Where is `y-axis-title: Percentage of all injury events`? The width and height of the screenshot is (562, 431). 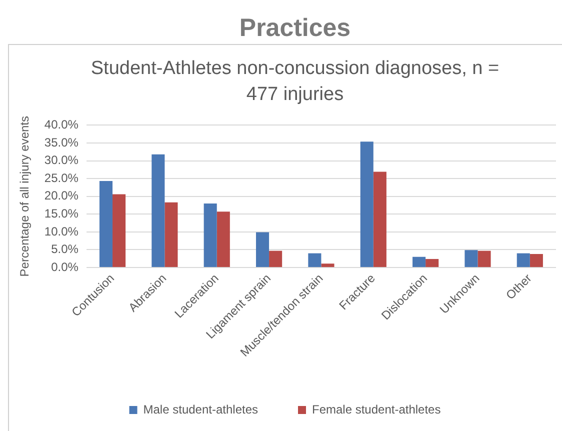 y-axis-title: Percentage of all injury events is located at coordinates (25, 196).